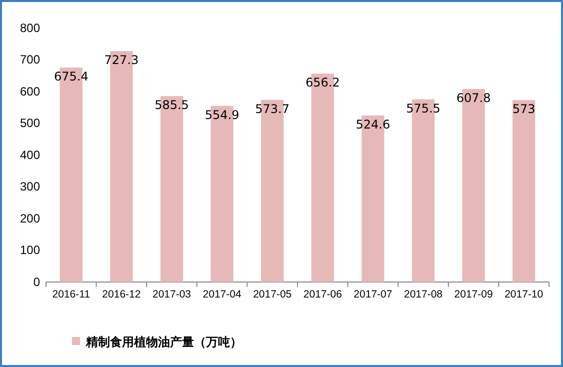 The image size is (563, 367). What do you see at coordinates (373, 124) in the screenshot?
I see `data-label: 524.6` at bounding box center [373, 124].